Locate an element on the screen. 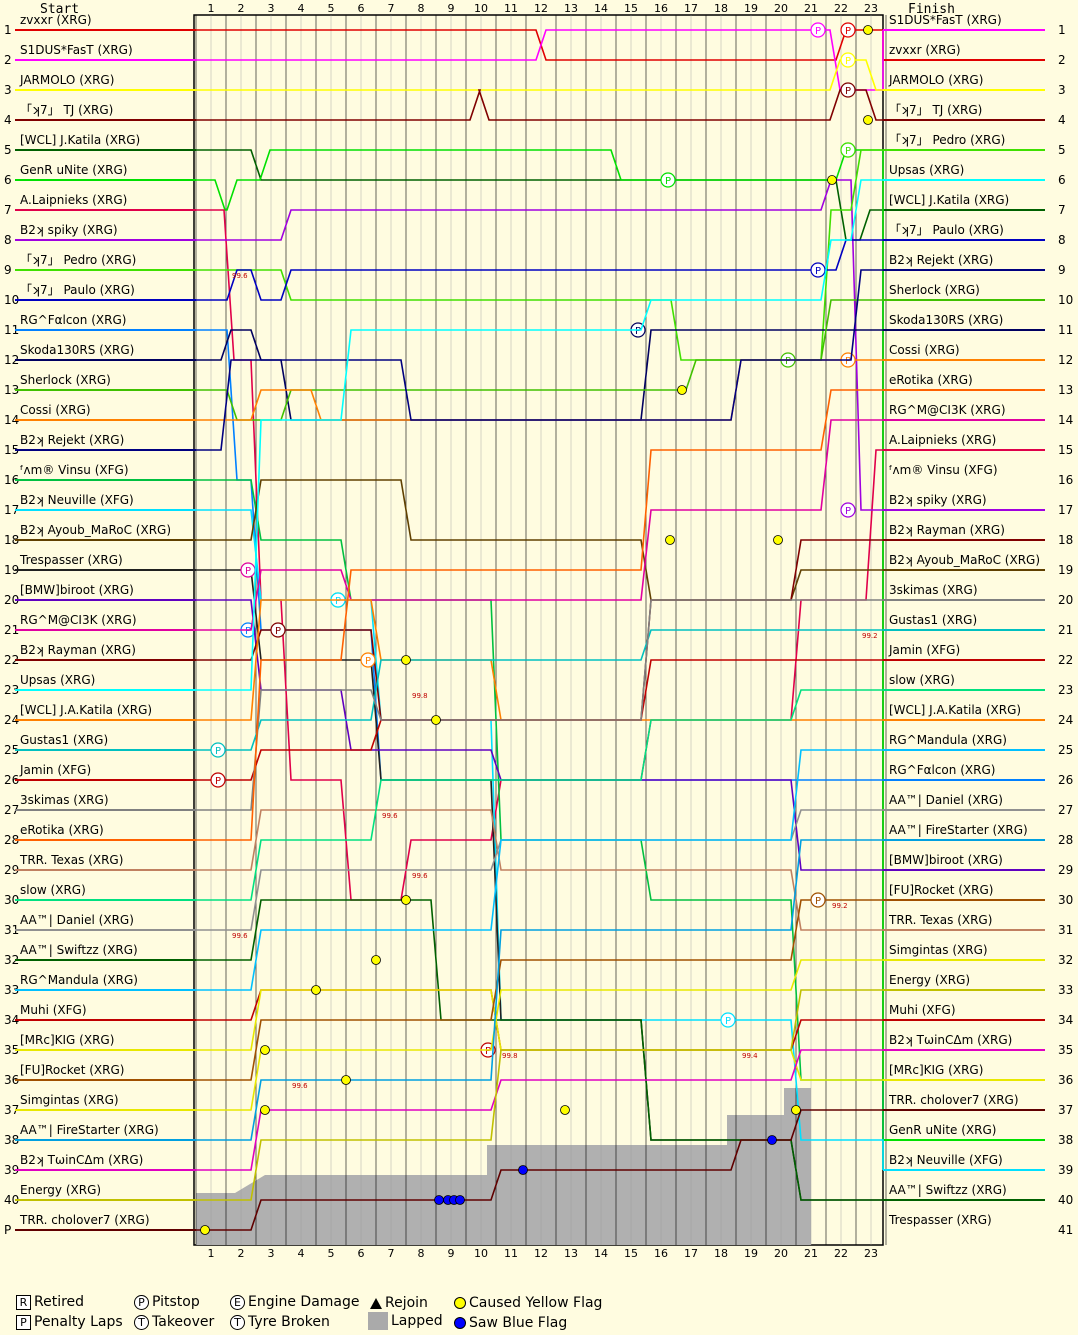 The width and height of the screenshot is (1078, 1335). lap-number-top: 20 is located at coordinates (781, 8).